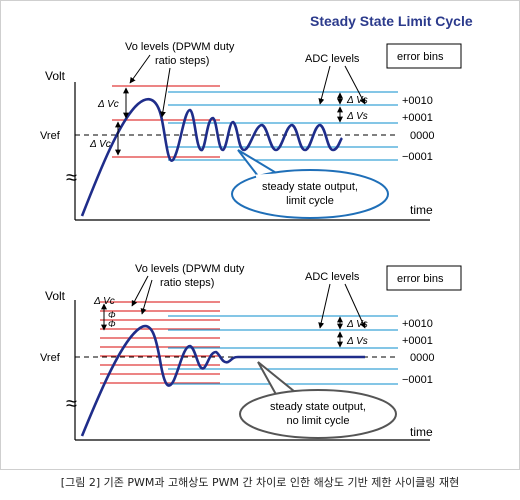 This screenshot has height=500, width=520. What do you see at coordinates (283, 126) in the screenshot?
I see `top-adc-levels` at bounding box center [283, 126].